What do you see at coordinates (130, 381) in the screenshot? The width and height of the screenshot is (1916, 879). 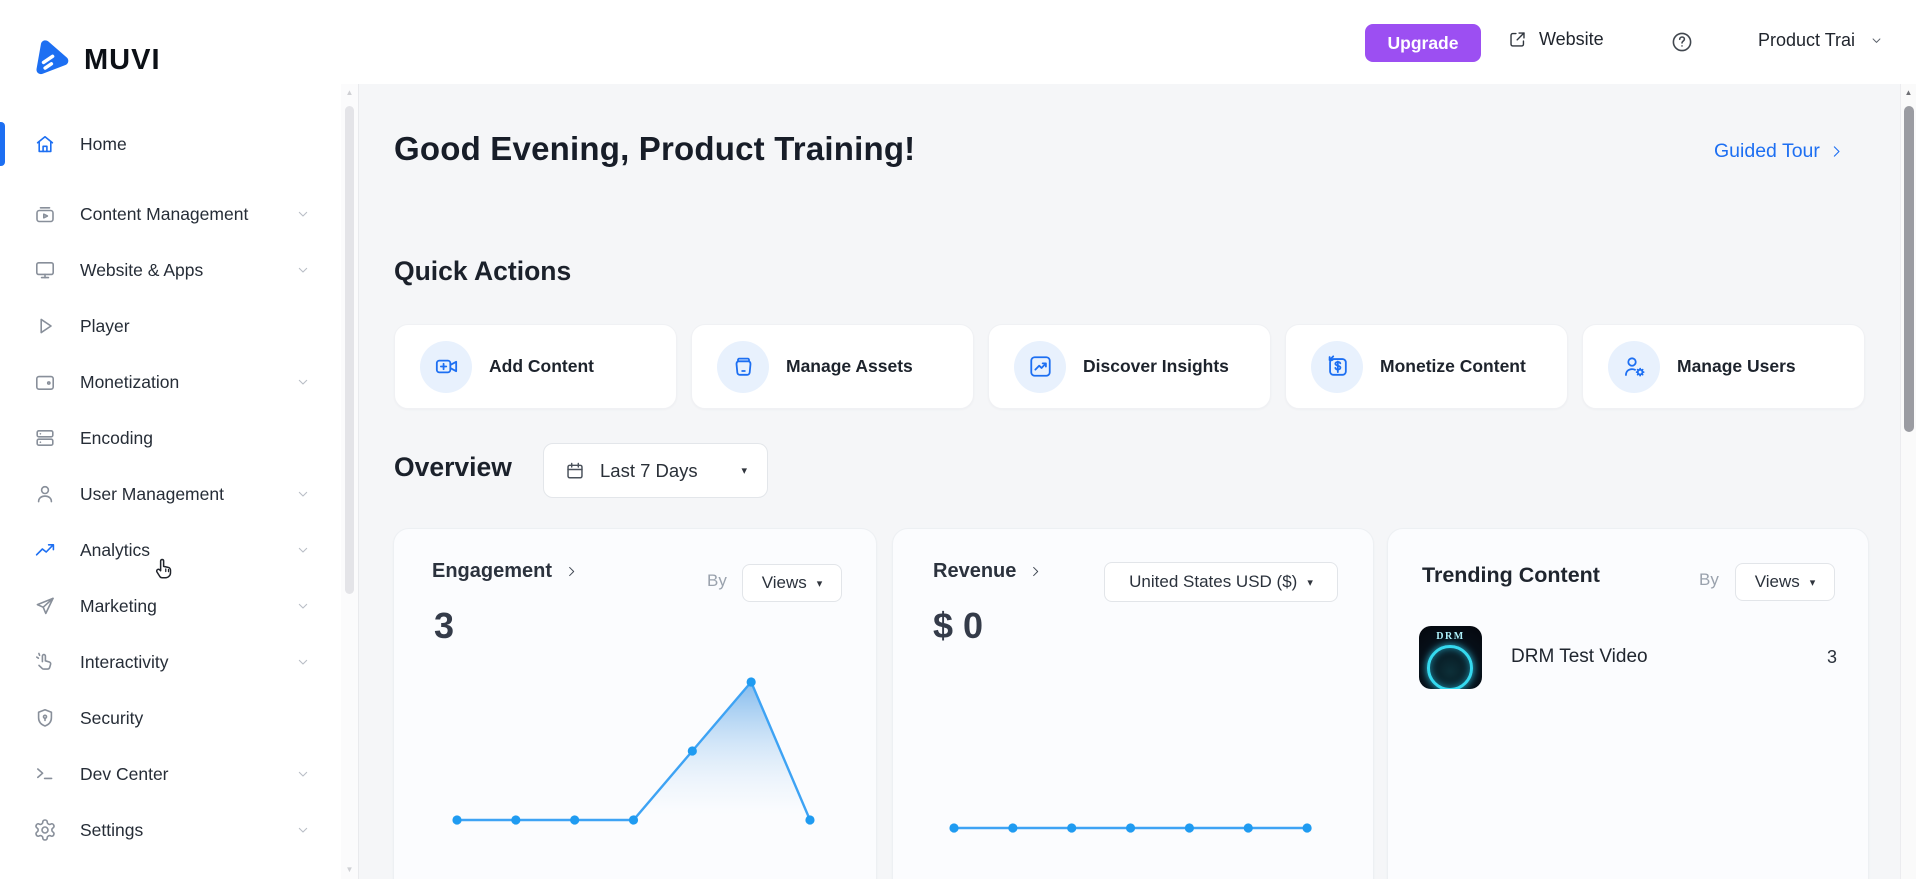 I see `sidebar-item-label: Monetization` at bounding box center [130, 381].